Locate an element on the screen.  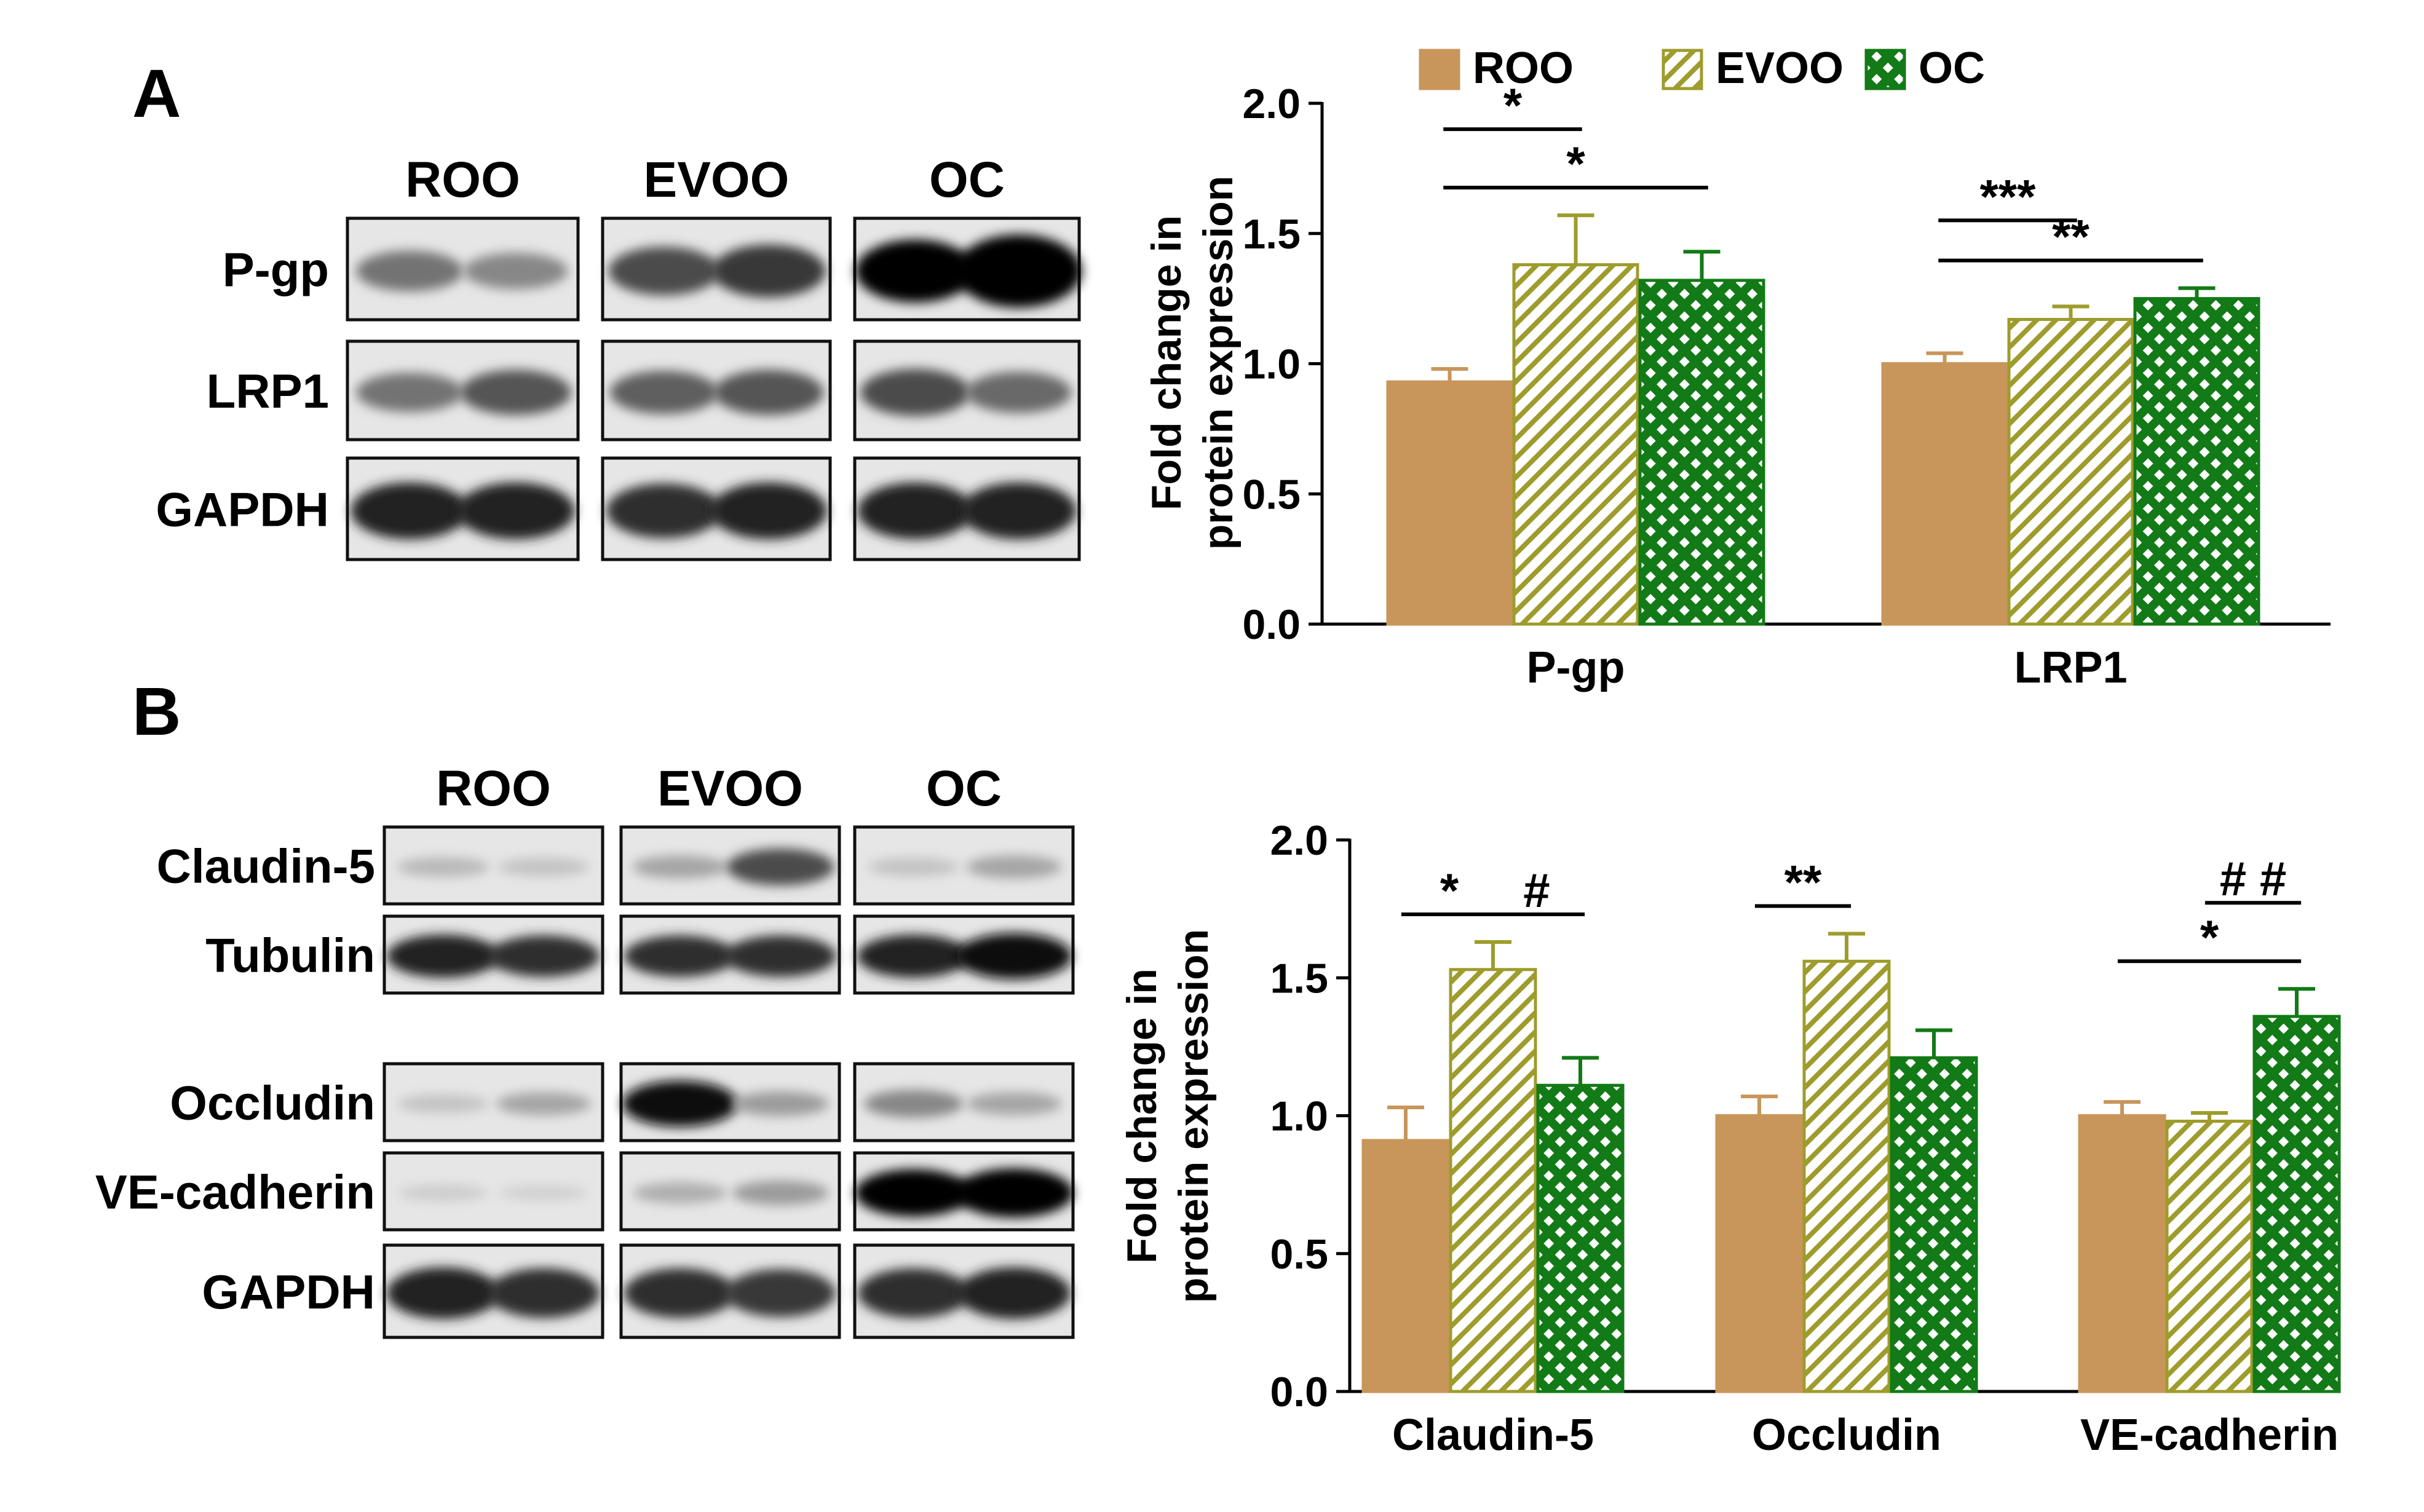
bar-roo-occludin is located at coordinates (1759, 1253).